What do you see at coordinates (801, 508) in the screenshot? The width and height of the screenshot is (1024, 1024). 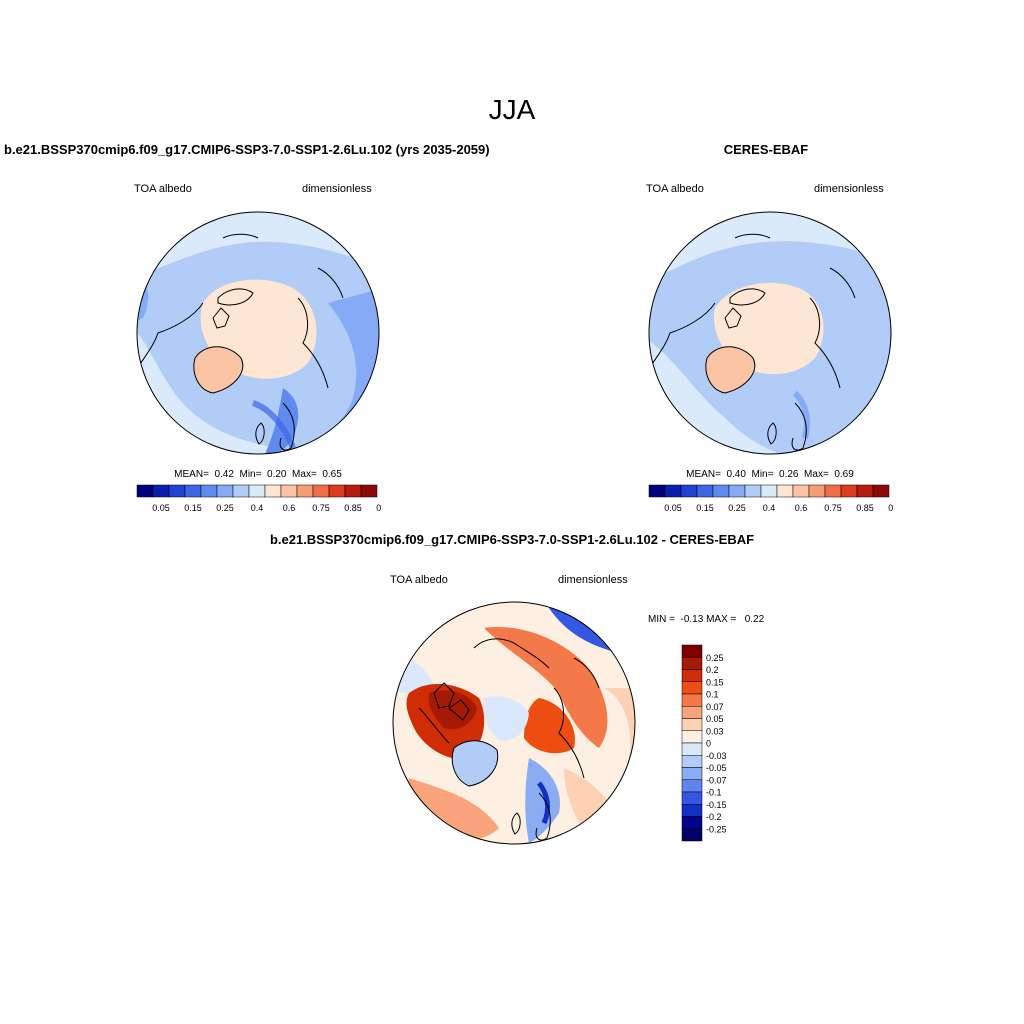 I see `panel2-colorbar-tick-label: 0.6` at bounding box center [801, 508].